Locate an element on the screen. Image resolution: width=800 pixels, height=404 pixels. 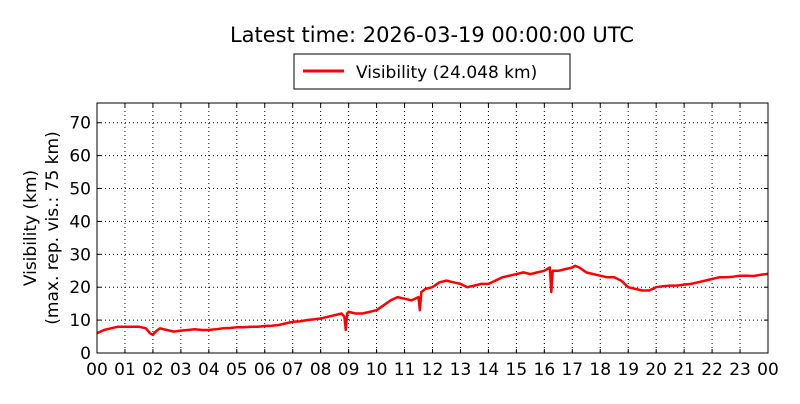
legend: Visibility (24.048 km) is located at coordinates (432, 71).